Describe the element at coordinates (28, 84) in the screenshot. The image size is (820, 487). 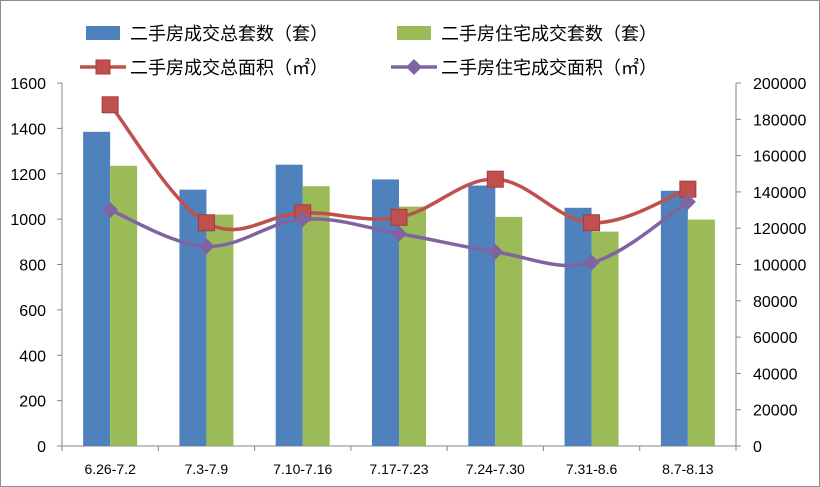
I see `left-axis-tick-label: 1600` at that location.